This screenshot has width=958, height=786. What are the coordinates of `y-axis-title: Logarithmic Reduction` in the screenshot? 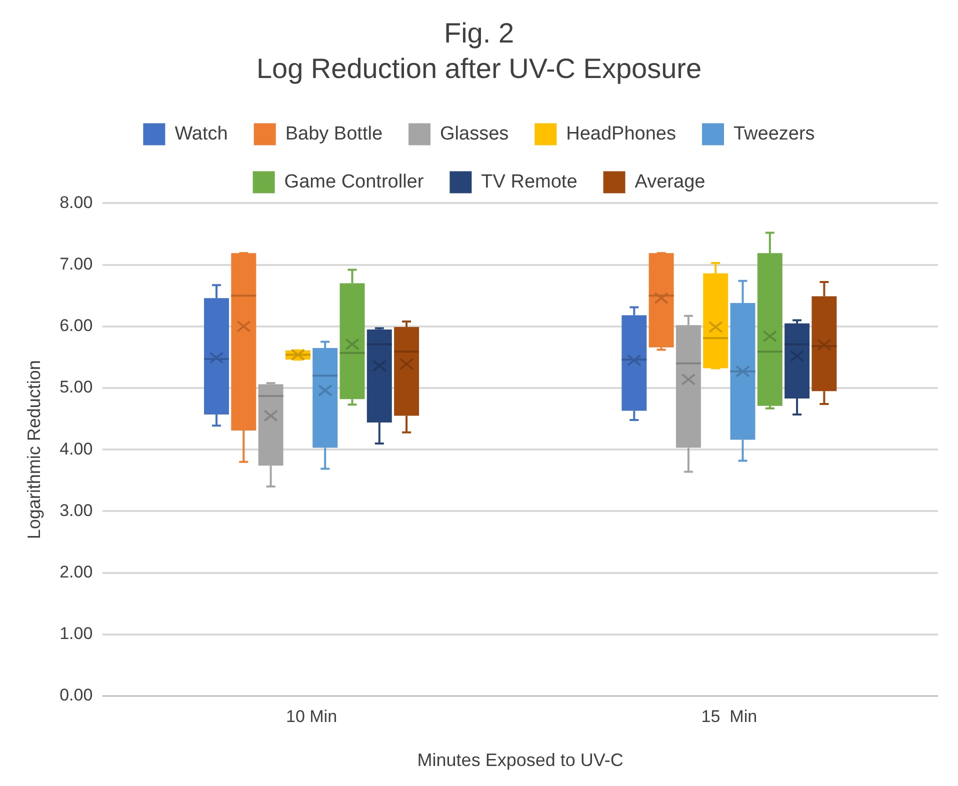 It's located at (34, 450).